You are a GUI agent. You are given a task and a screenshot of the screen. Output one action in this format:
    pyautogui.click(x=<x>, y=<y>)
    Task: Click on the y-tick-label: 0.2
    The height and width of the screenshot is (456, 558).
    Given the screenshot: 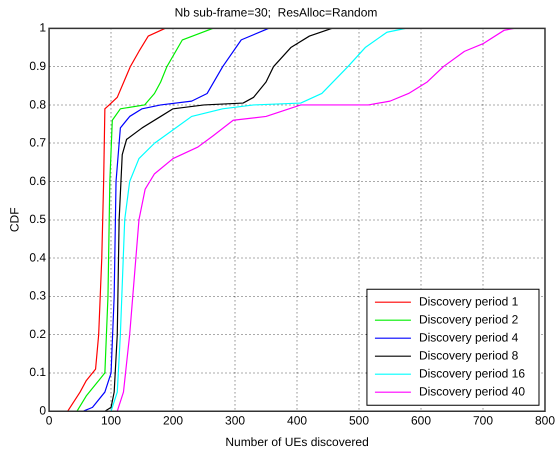 What is the action you would take?
    pyautogui.click(x=37, y=333)
    